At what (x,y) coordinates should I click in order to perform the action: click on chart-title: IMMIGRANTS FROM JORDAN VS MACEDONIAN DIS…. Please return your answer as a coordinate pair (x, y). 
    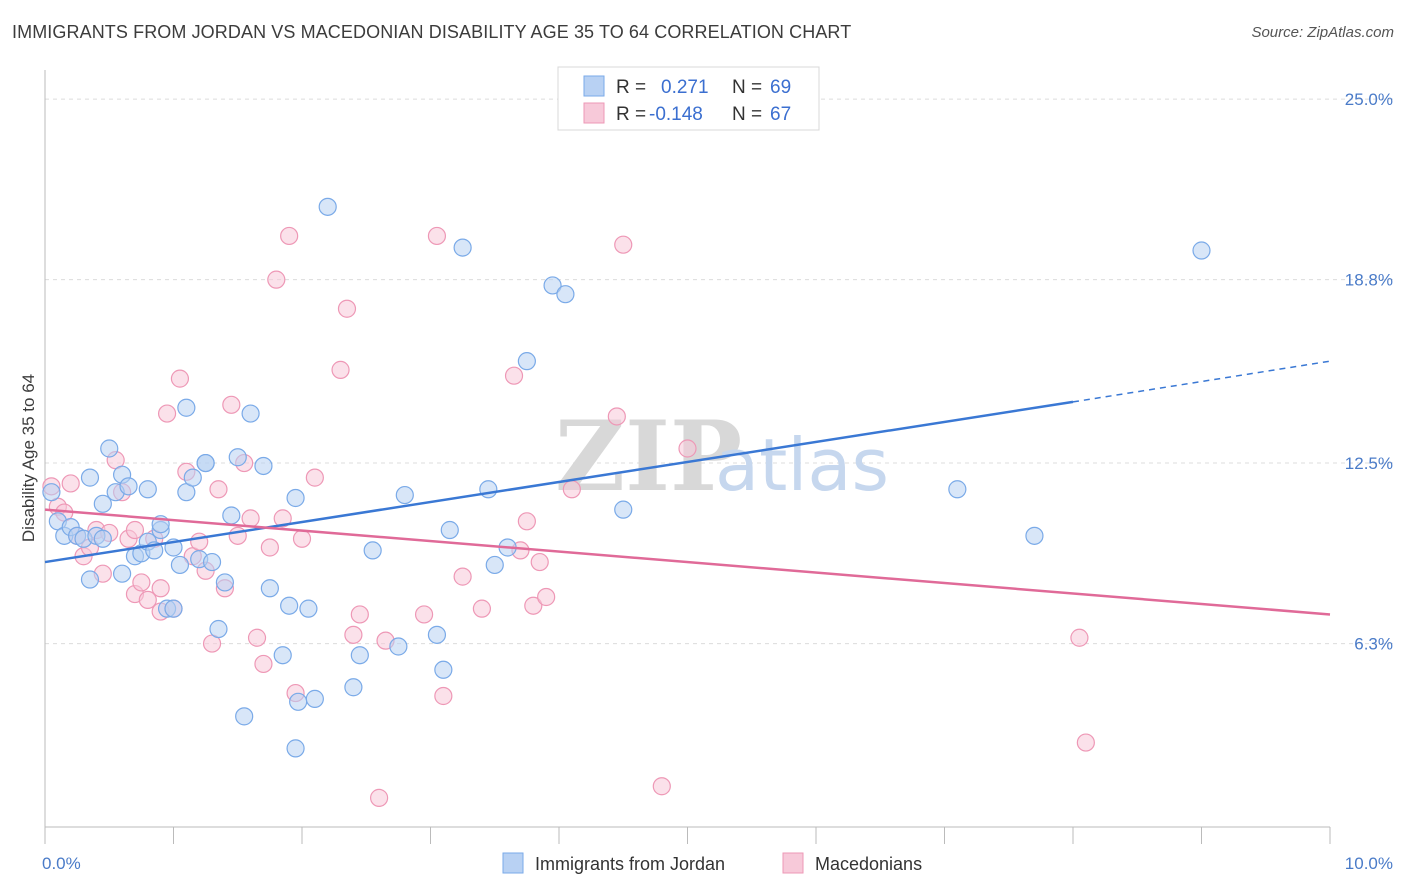
    Looking at the image, I should click on (432, 32).